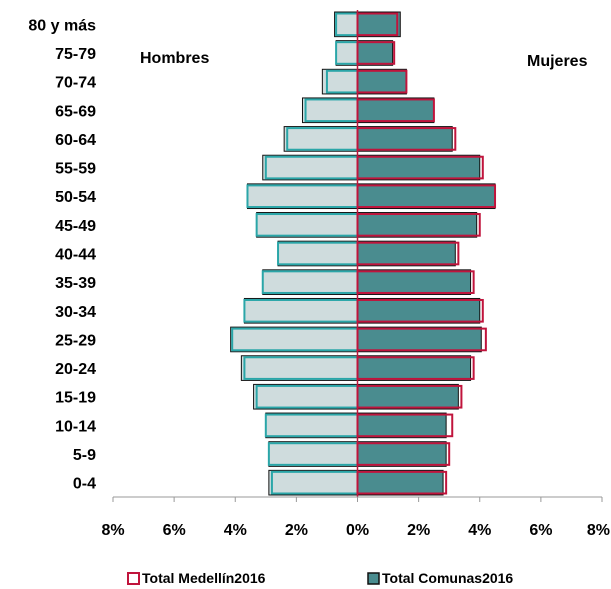  What do you see at coordinates (174, 58) in the screenshot?
I see `hombres-label: Hombres` at bounding box center [174, 58].